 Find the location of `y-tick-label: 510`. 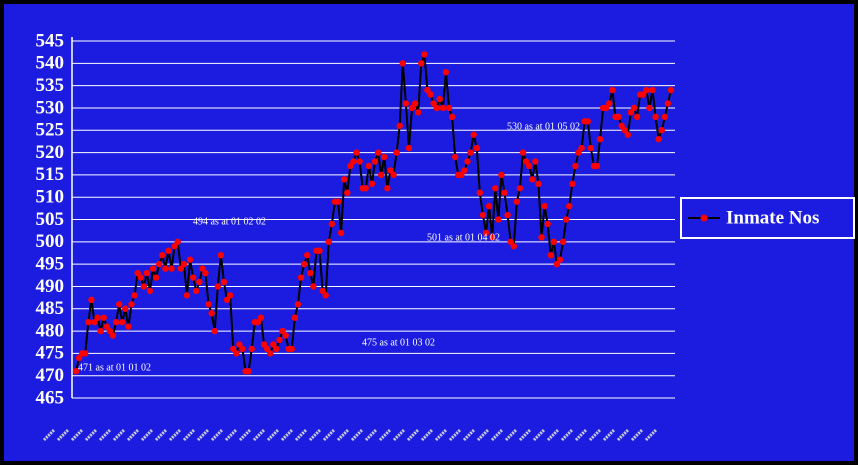

y-tick-label: 510 is located at coordinates (50, 197).